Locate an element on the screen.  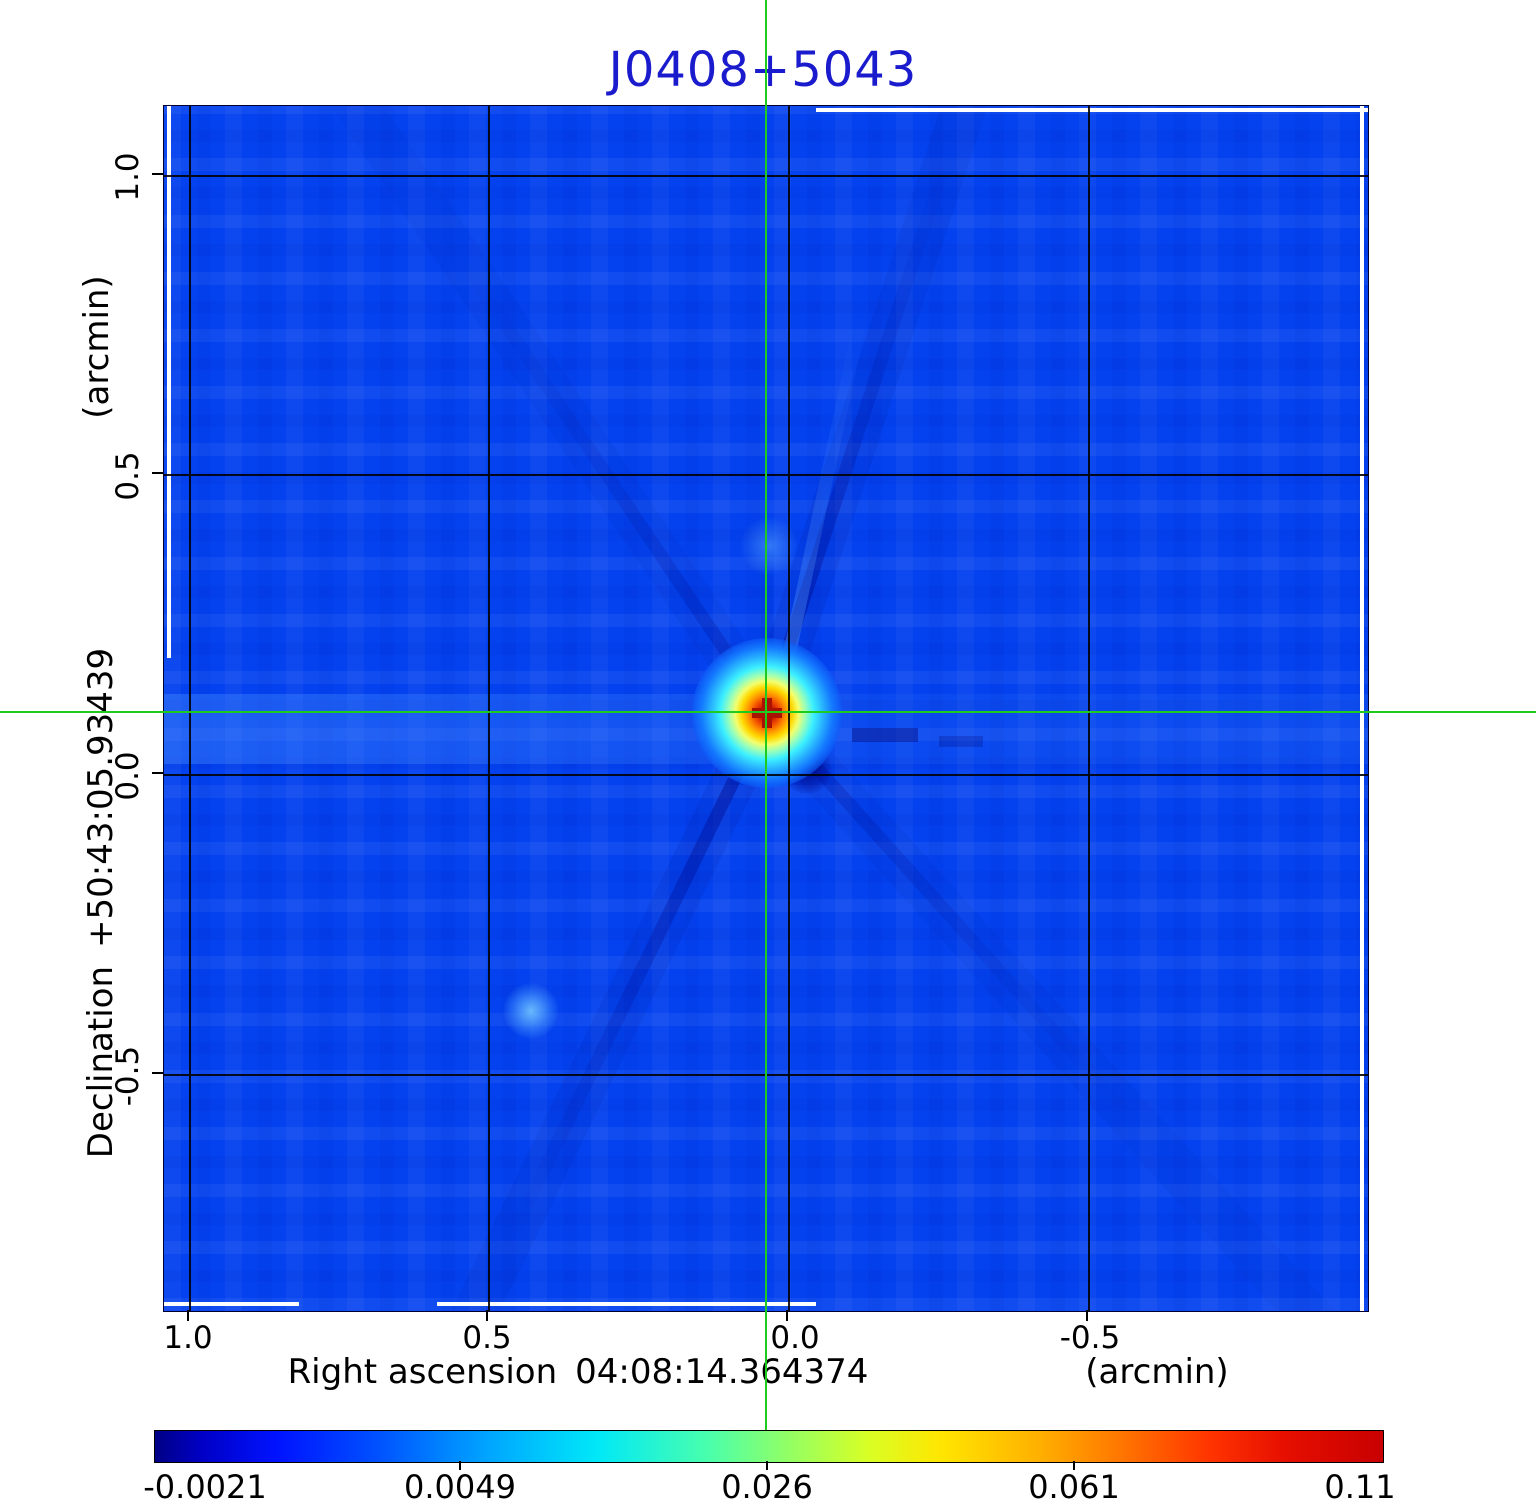
crosshair-horizontal-line is located at coordinates (768, 712).